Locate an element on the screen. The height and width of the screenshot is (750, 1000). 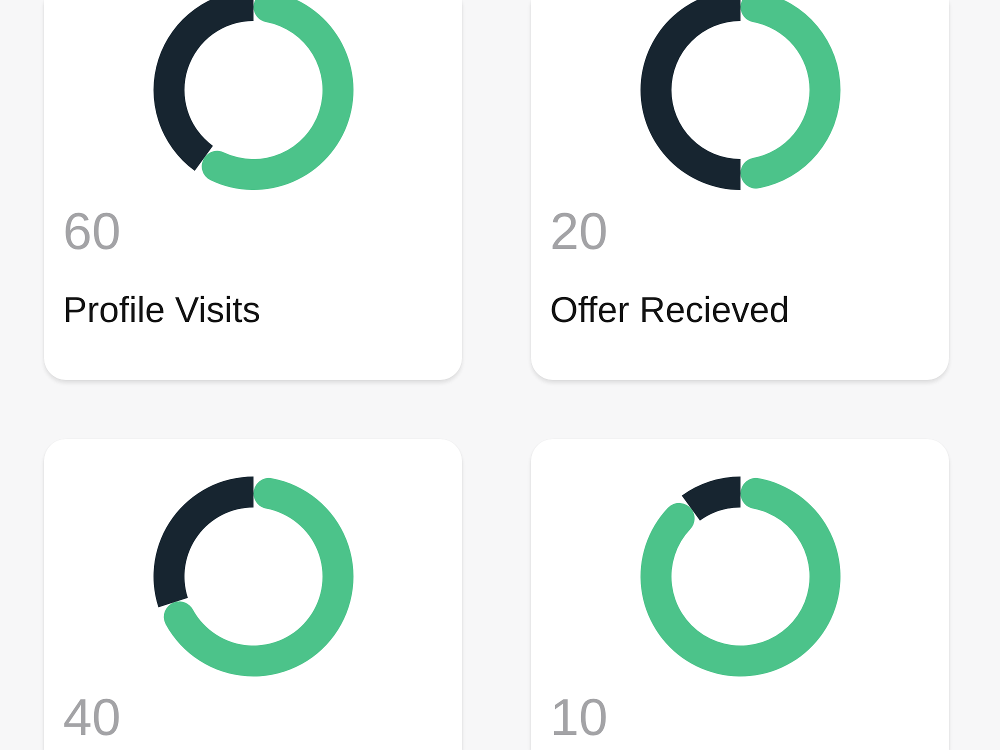
text: Profile Visits is located at coordinates (161, 309).